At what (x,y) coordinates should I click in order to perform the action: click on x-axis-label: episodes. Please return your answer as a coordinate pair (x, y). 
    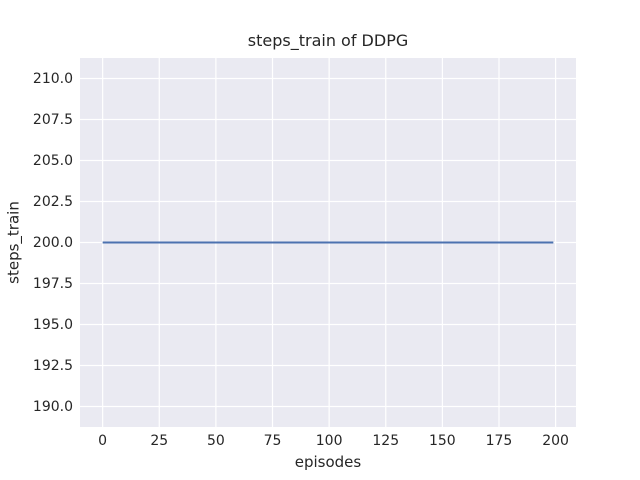
    Looking at the image, I should click on (328, 462).